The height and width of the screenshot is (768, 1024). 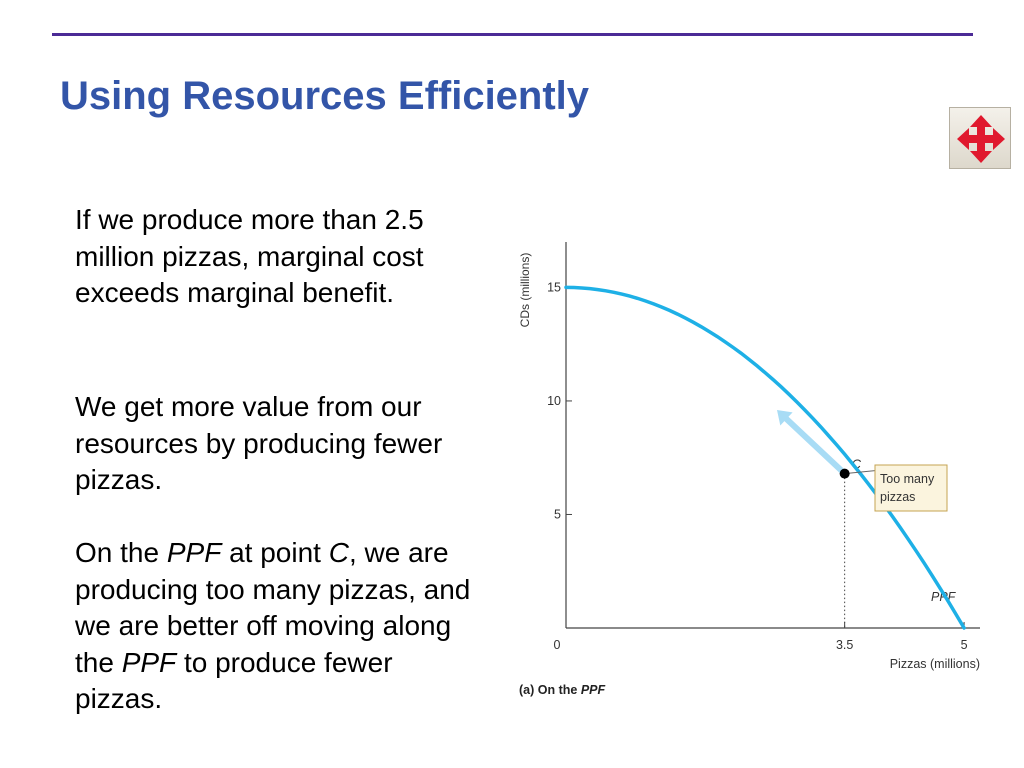 I want to click on callout-text-line-1: Too many, so click(x=907, y=479).